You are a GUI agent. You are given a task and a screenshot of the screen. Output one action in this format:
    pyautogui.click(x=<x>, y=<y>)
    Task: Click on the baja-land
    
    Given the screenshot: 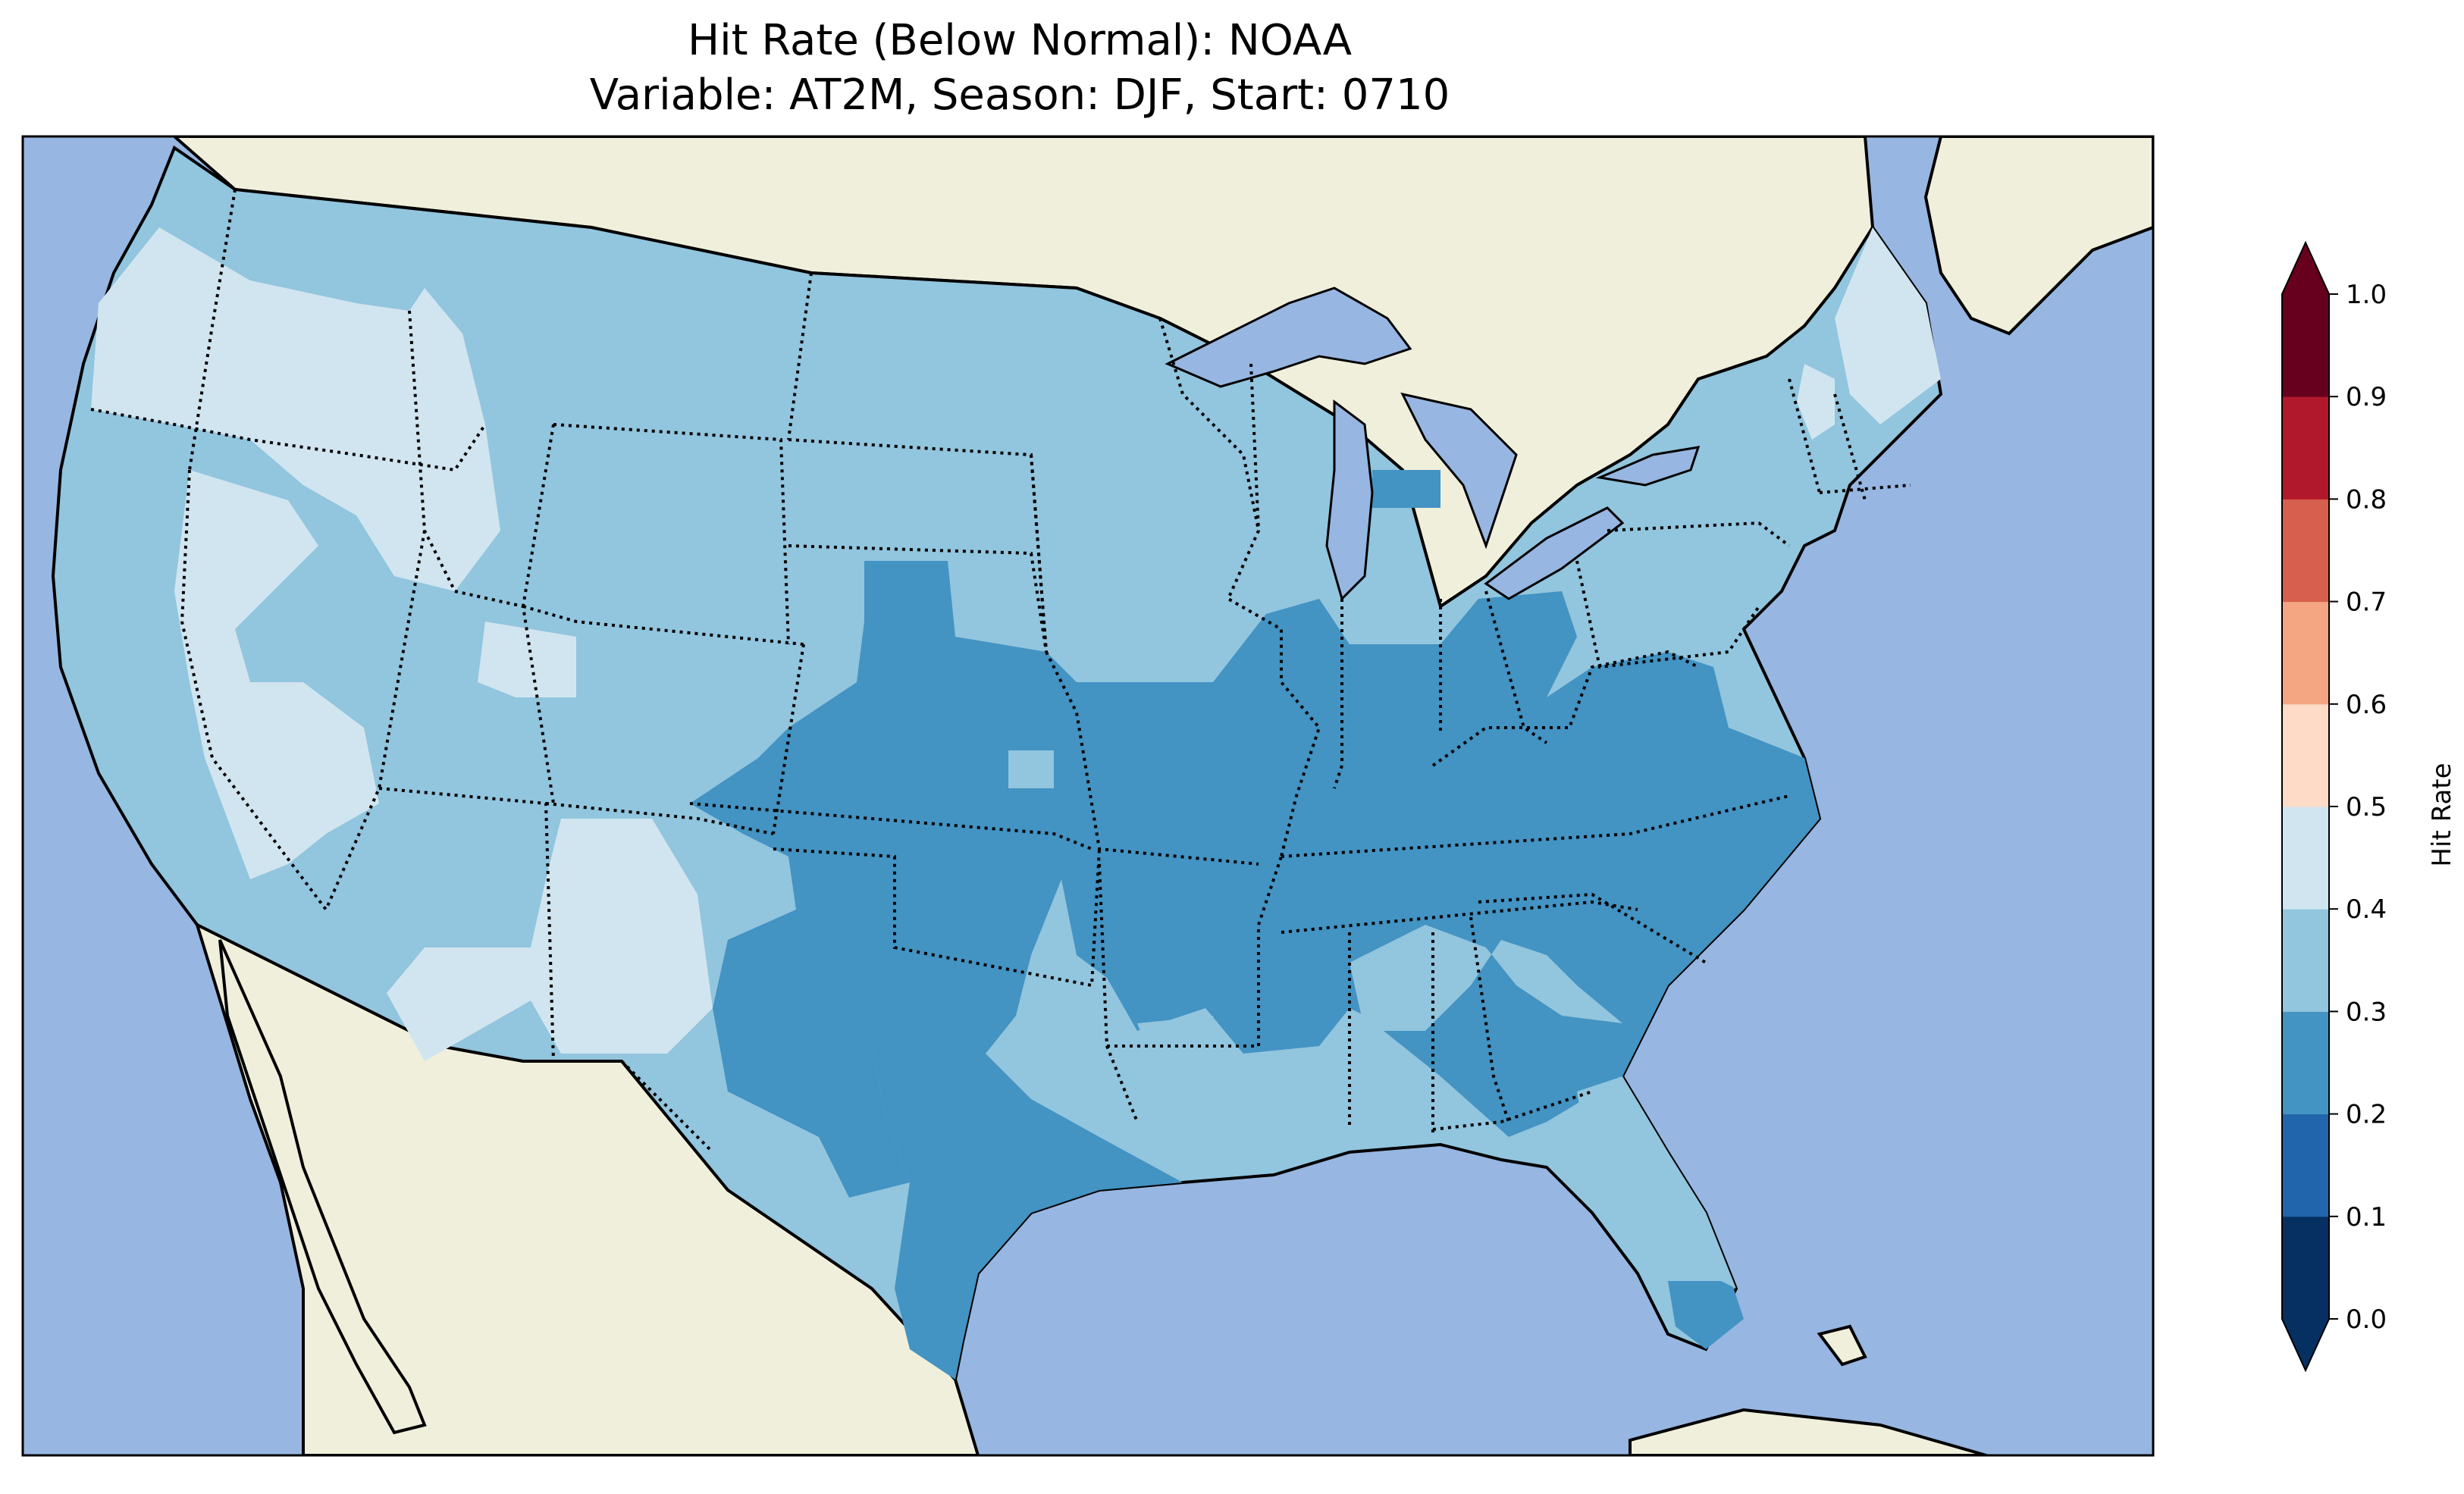 What is the action you would take?
    pyautogui.click(x=322, y=1187)
    